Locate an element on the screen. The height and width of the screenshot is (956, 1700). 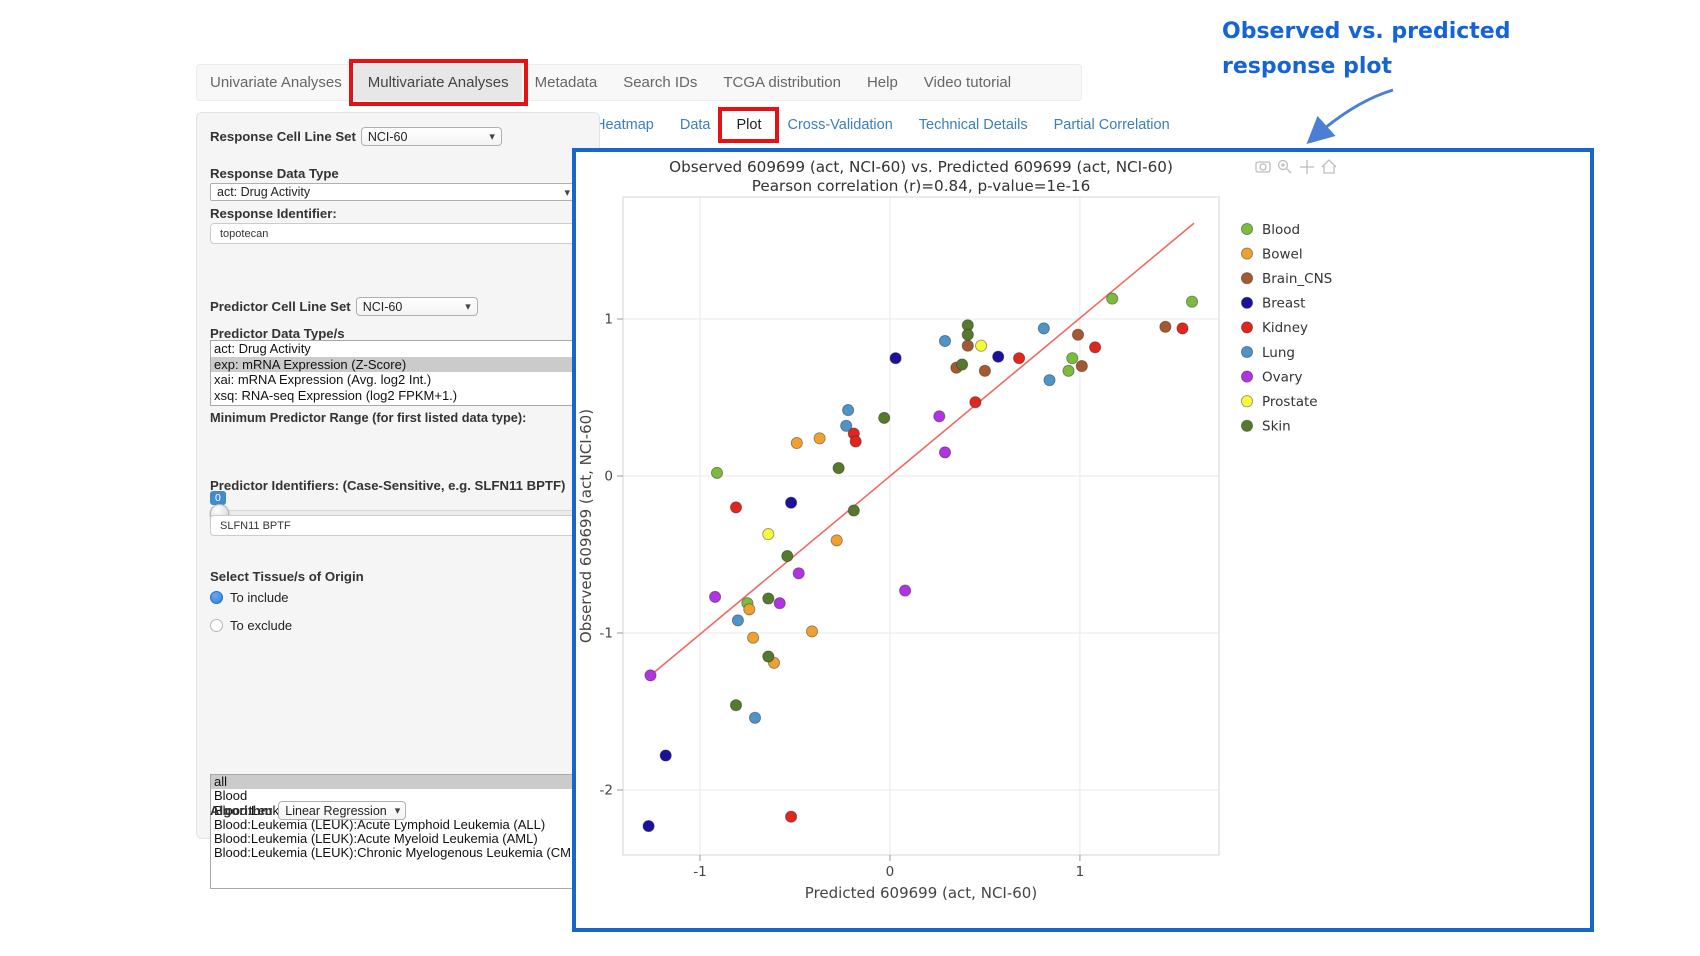
response-identifier-label: Response Identifier: is located at coordinates (273, 213).